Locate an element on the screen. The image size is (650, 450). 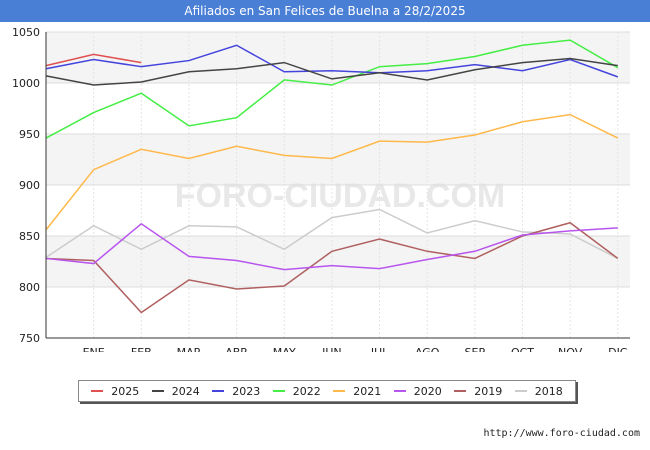
source-url: http://www.foro-ciudad.com is located at coordinates (561, 433).